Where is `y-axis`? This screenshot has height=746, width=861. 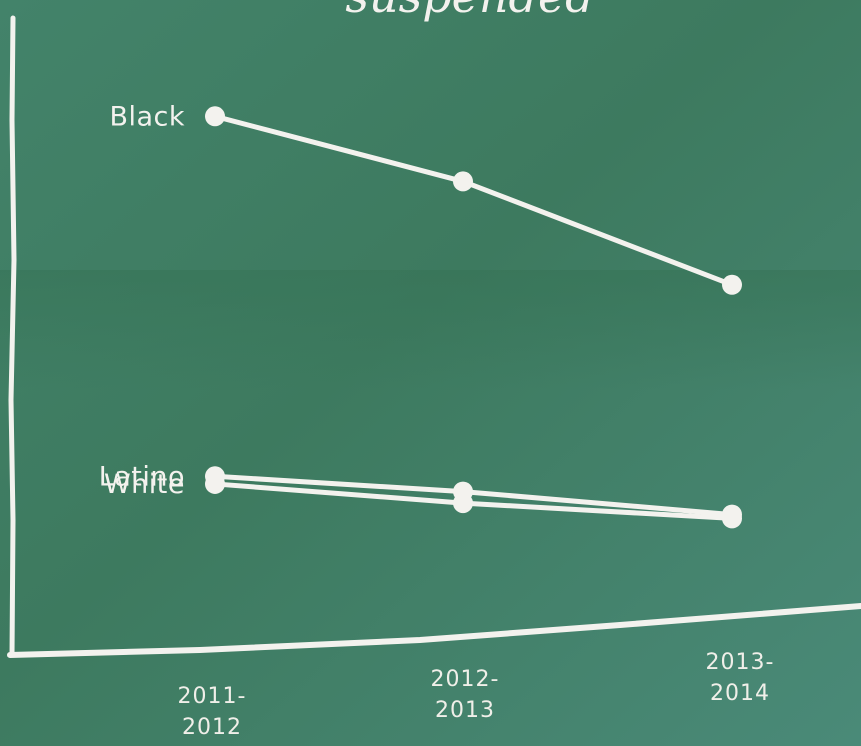 y-axis is located at coordinates (12, 336).